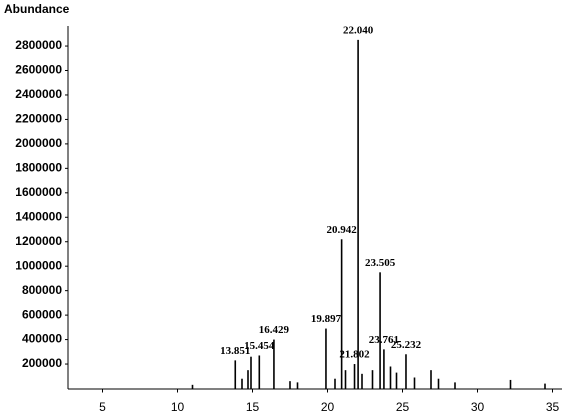 The height and width of the screenshot is (420, 569). What do you see at coordinates (478, 407) in the screenshot?
I see `x-tick-label: 30` at bounding box center [478, 407].